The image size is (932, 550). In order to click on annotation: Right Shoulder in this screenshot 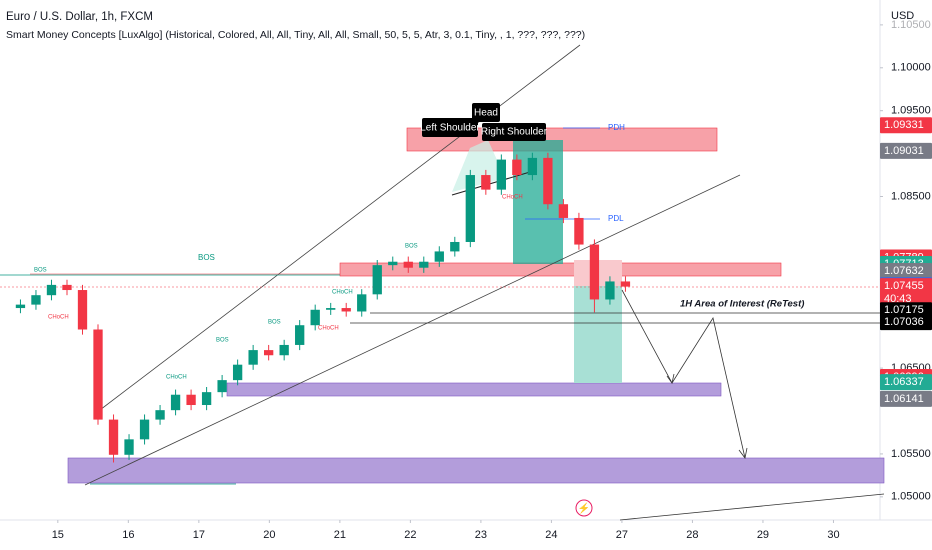, I will do `click(514, 132)`.